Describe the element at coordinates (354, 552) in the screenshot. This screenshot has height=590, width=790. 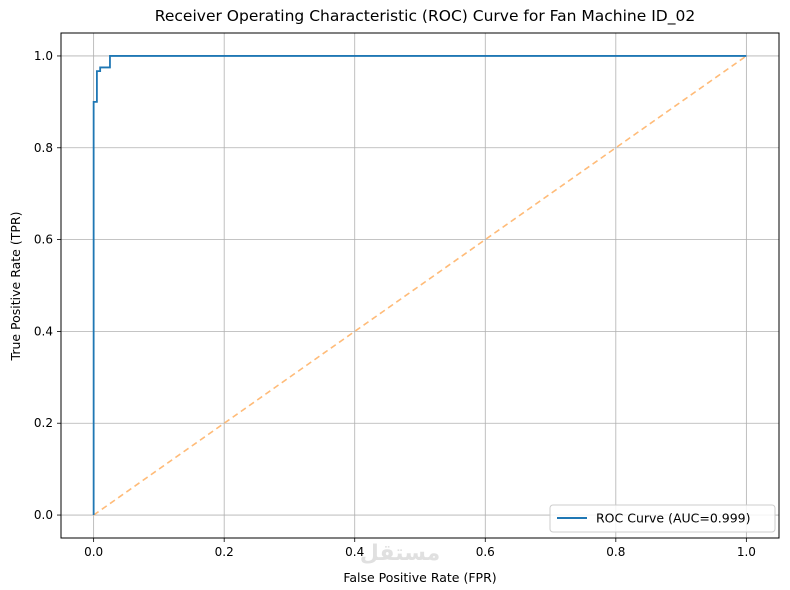
I see `x-tick-label: 0.4` at that location.